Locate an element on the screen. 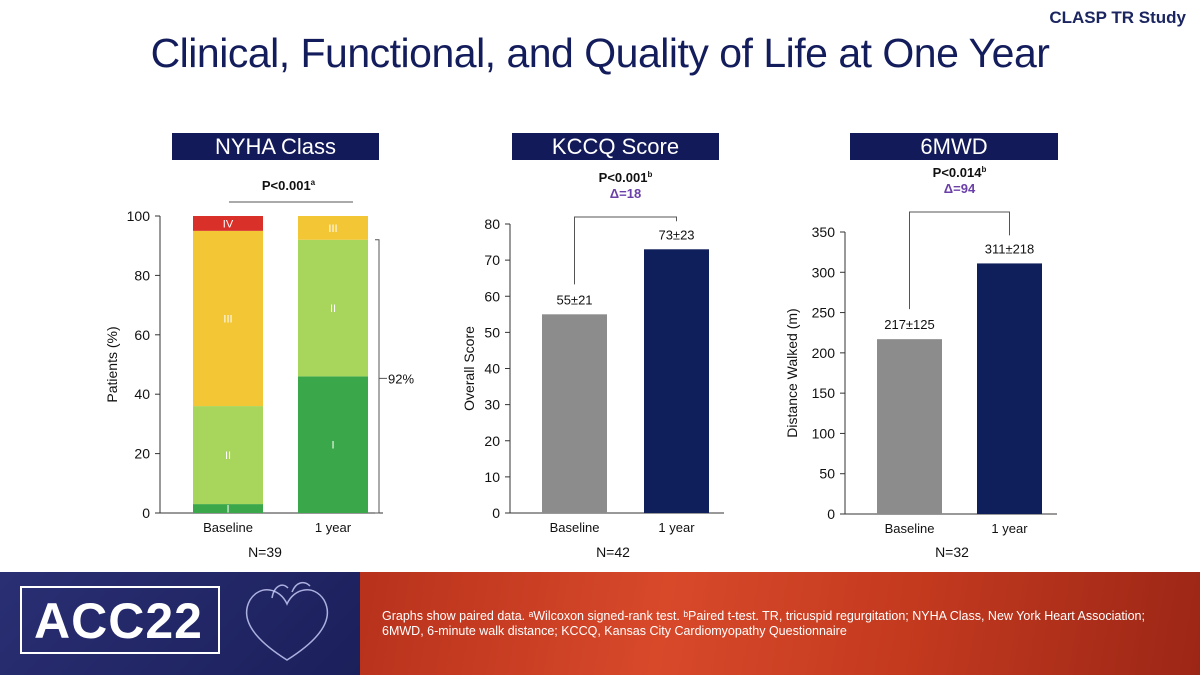 The height and width of the screenshot is (675, 1200). chart0-tick-label: 80 is located at coordinates (142, 275).